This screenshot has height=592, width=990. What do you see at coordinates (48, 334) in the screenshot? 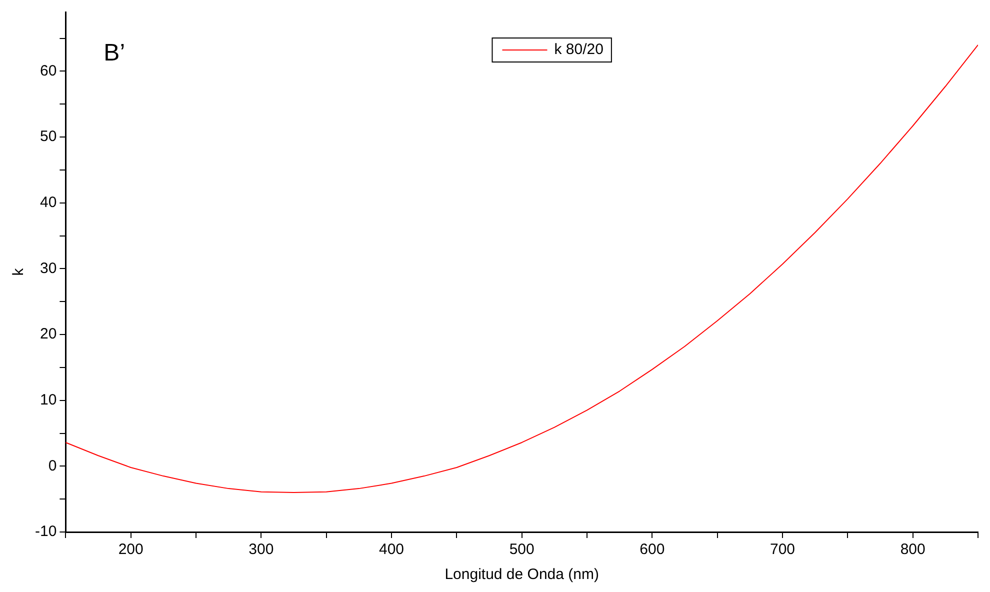
I see `y-tick-label: 20` at bounding box center [48, 334].